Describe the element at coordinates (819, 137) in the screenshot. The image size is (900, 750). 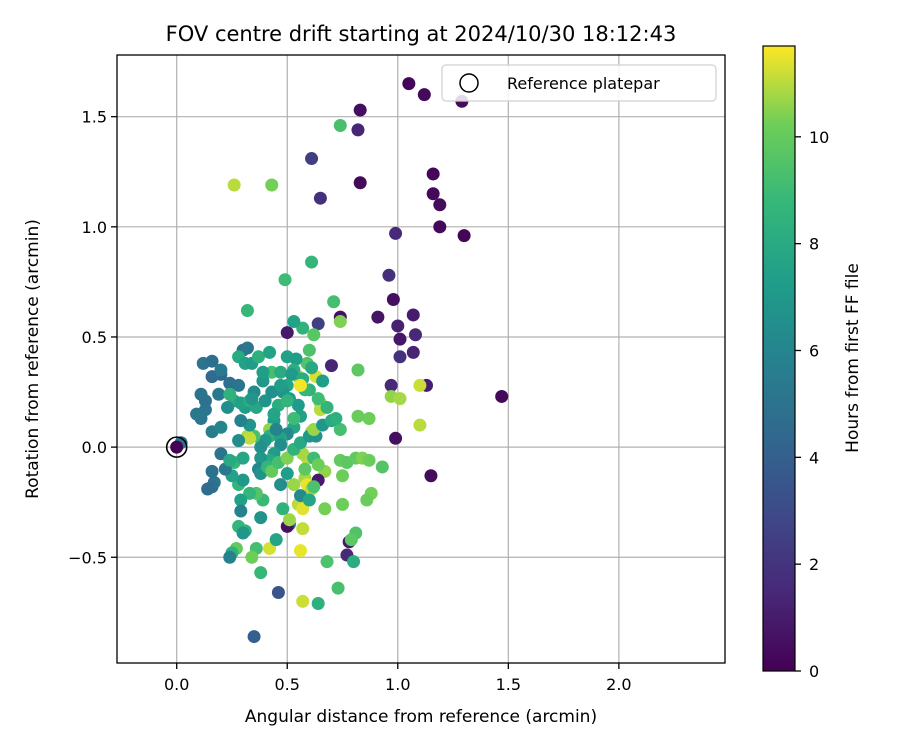
I see `colorbar-tick-label: 10` at that location.